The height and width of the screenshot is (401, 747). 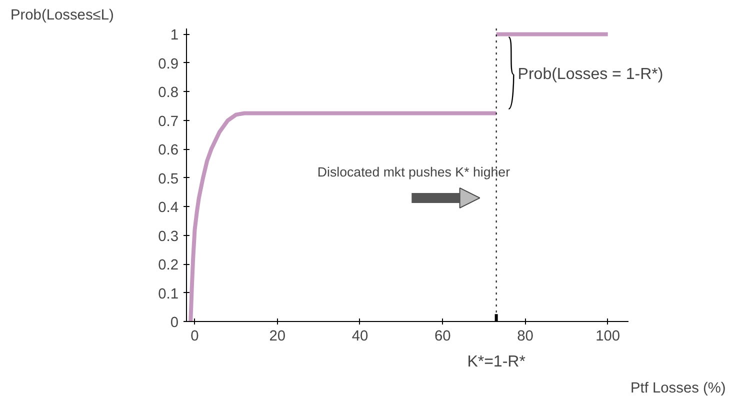 I want to click on y-tick-label: 0.7, so click(x=168, y=122).